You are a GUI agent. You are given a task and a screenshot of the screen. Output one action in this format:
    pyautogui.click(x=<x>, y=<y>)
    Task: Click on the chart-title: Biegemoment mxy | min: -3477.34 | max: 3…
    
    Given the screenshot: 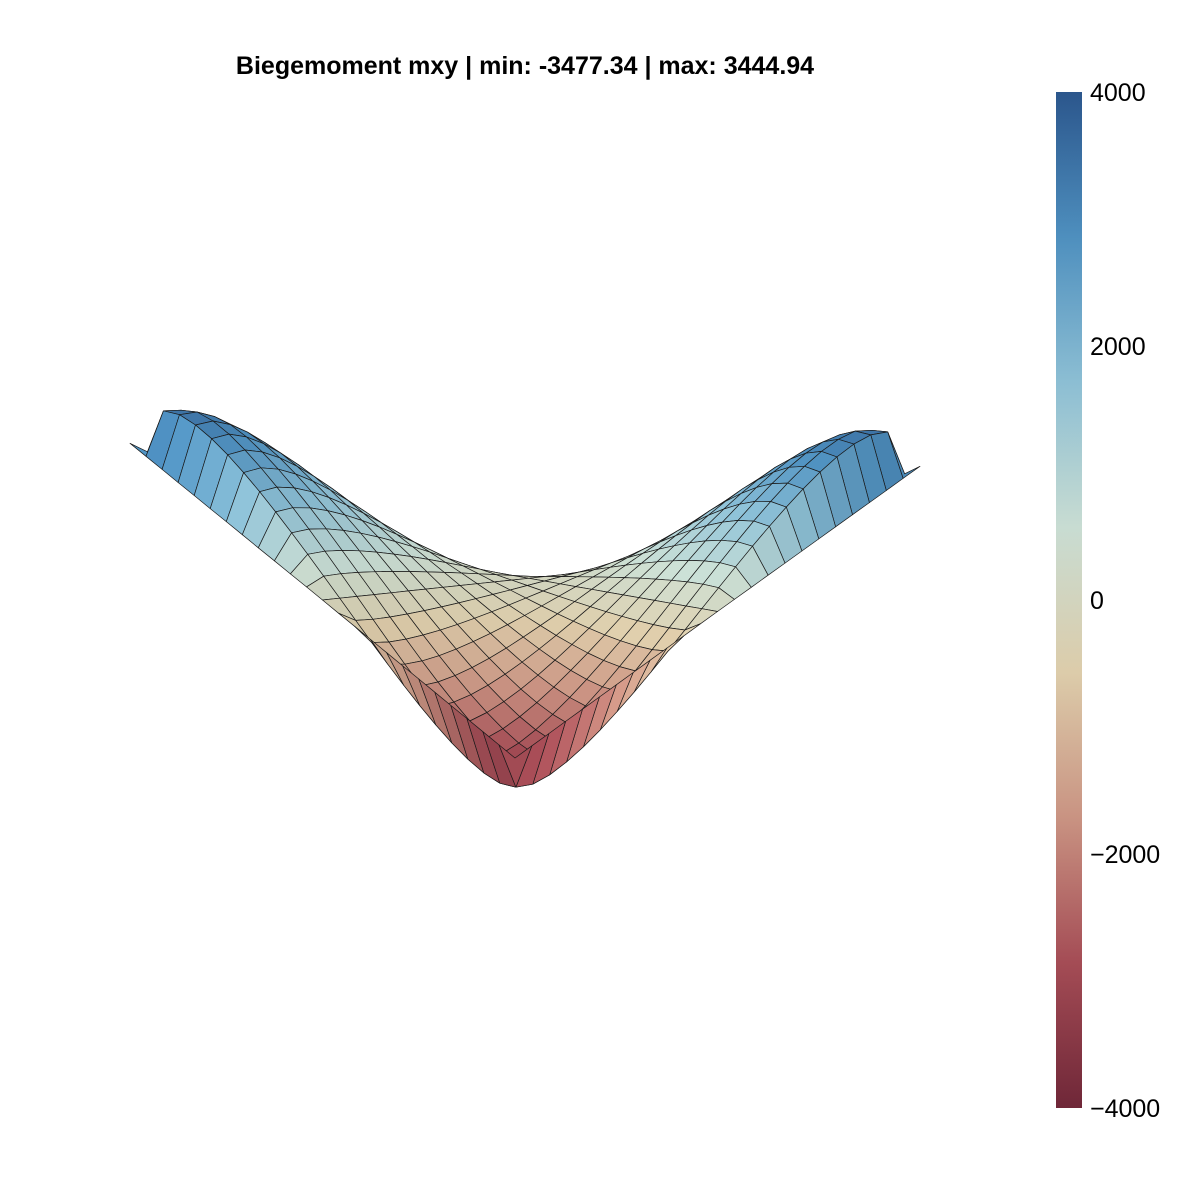 What is the action you would take?
    pyautogui.click(x=525, y=66)
    